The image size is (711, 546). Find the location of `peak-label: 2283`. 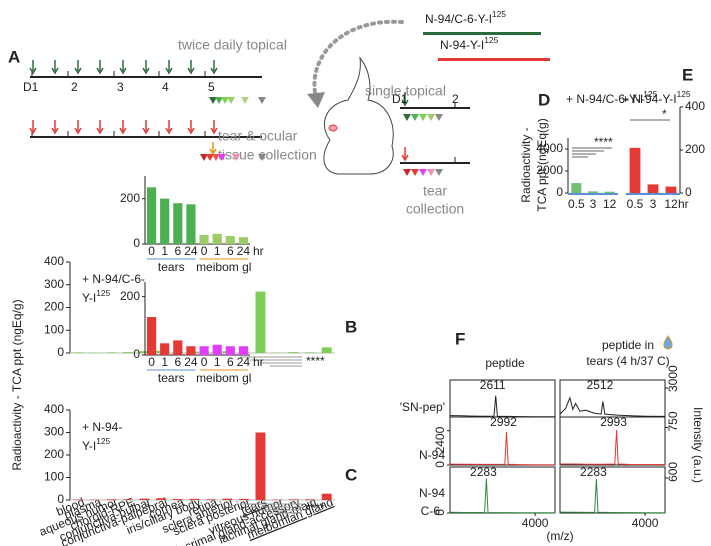

peak-label: 2283 is located at coordinates (593, 472).